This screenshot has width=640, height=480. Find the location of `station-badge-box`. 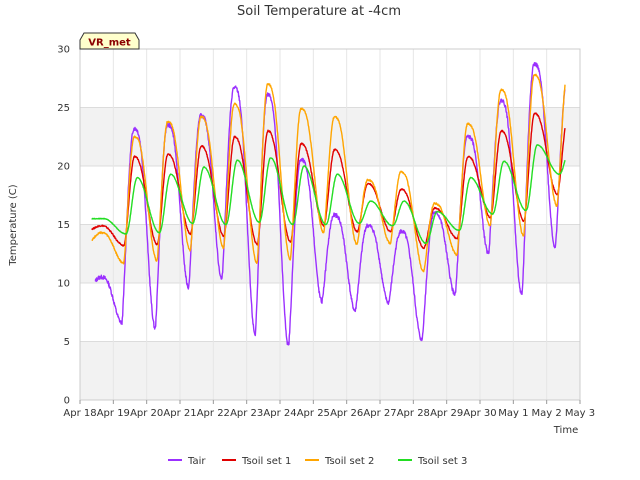

station-badge-box is located at coordinates (109, 41).